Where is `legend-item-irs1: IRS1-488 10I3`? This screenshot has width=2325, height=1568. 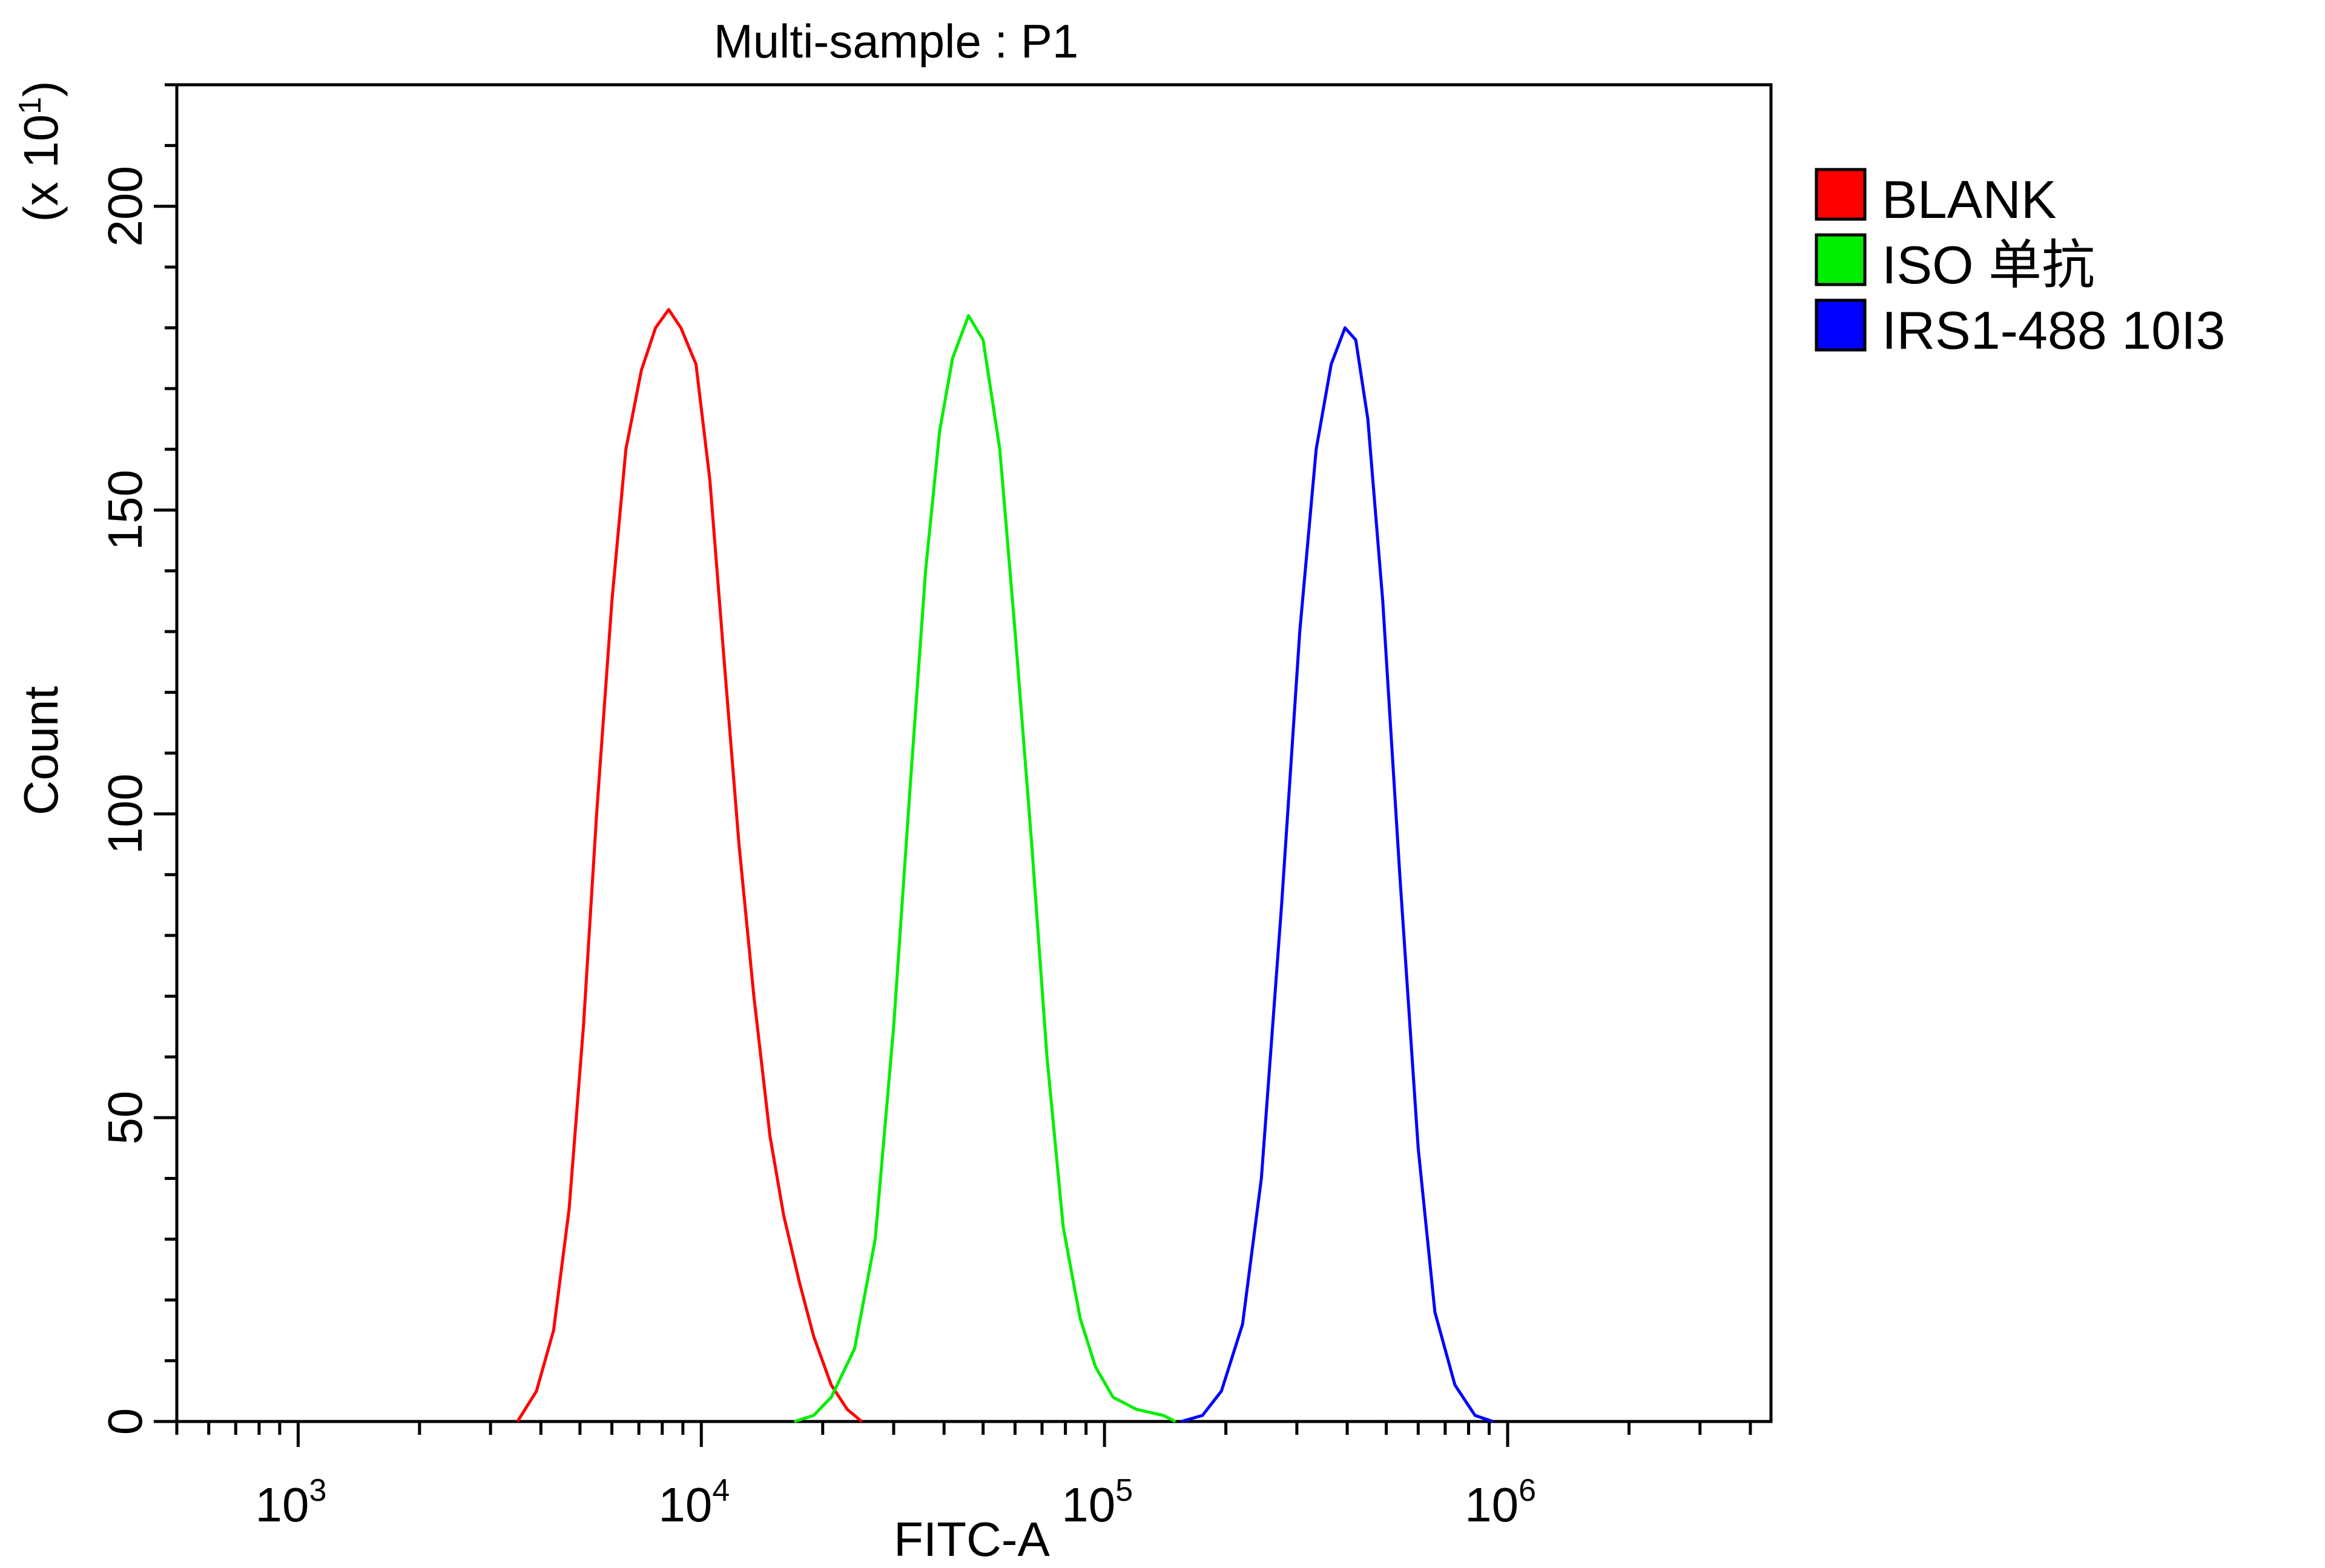
legend-item-irs1: IRS1-488 10I3 is located at coordinates (2020, 329).